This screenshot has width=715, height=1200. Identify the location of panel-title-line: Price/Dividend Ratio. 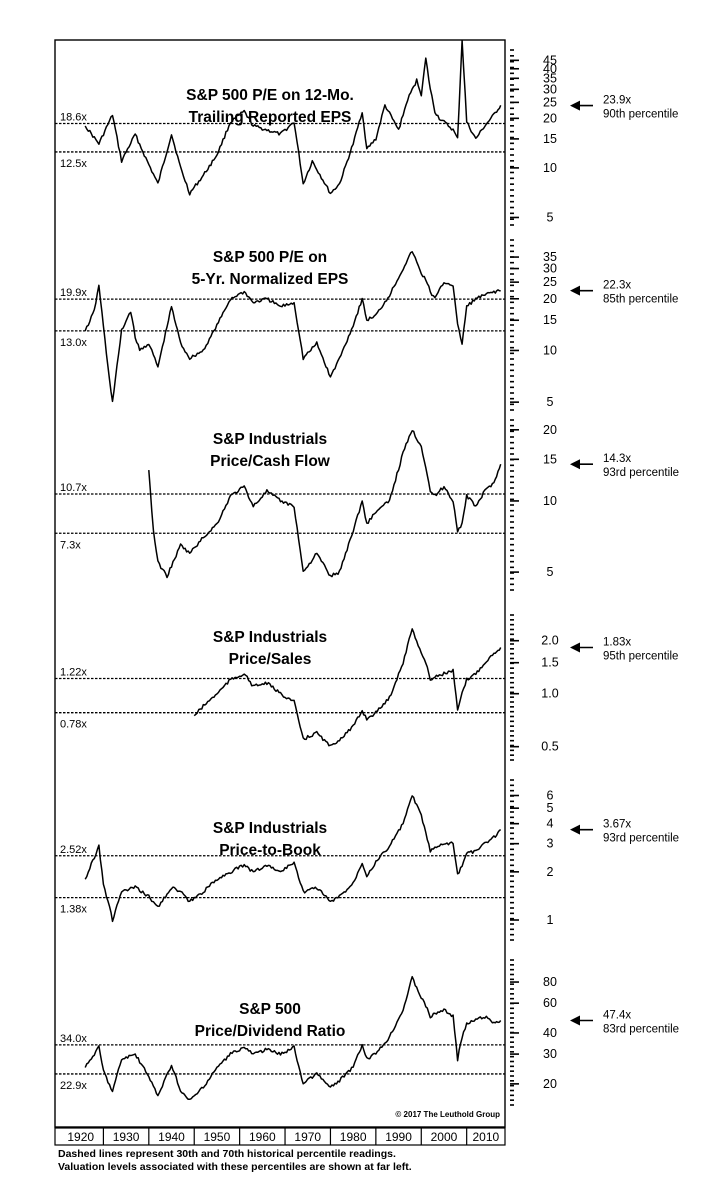
(270, 1031).